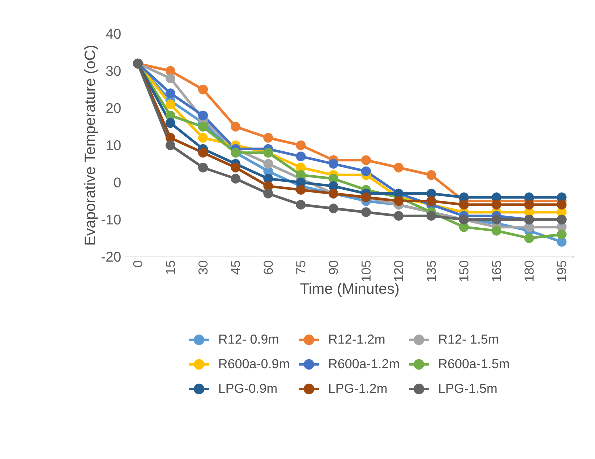 This screenshot has height=459, width=595. I want to click on y-tick-label: 20, so click(113, 108).